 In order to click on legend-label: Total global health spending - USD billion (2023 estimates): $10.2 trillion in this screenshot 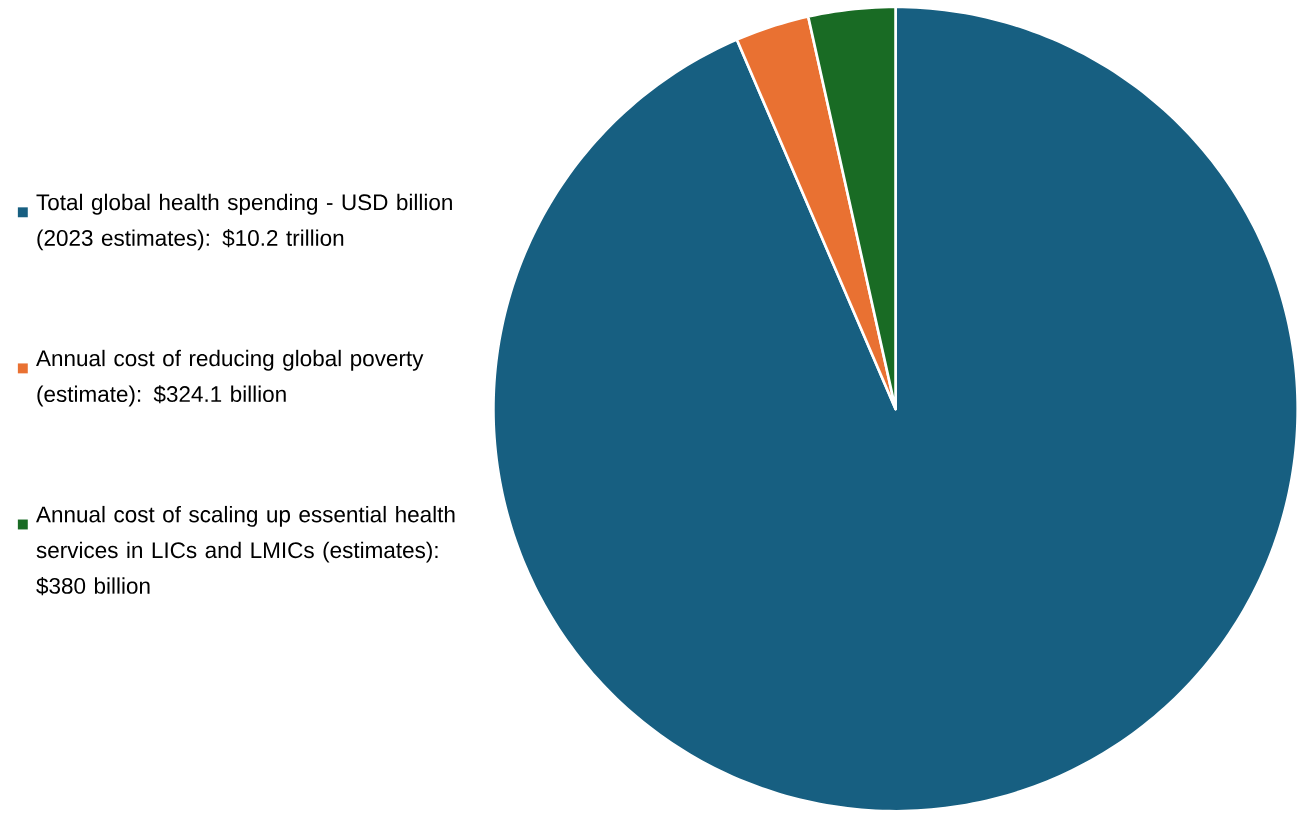, I will do `click(244, 222)`.